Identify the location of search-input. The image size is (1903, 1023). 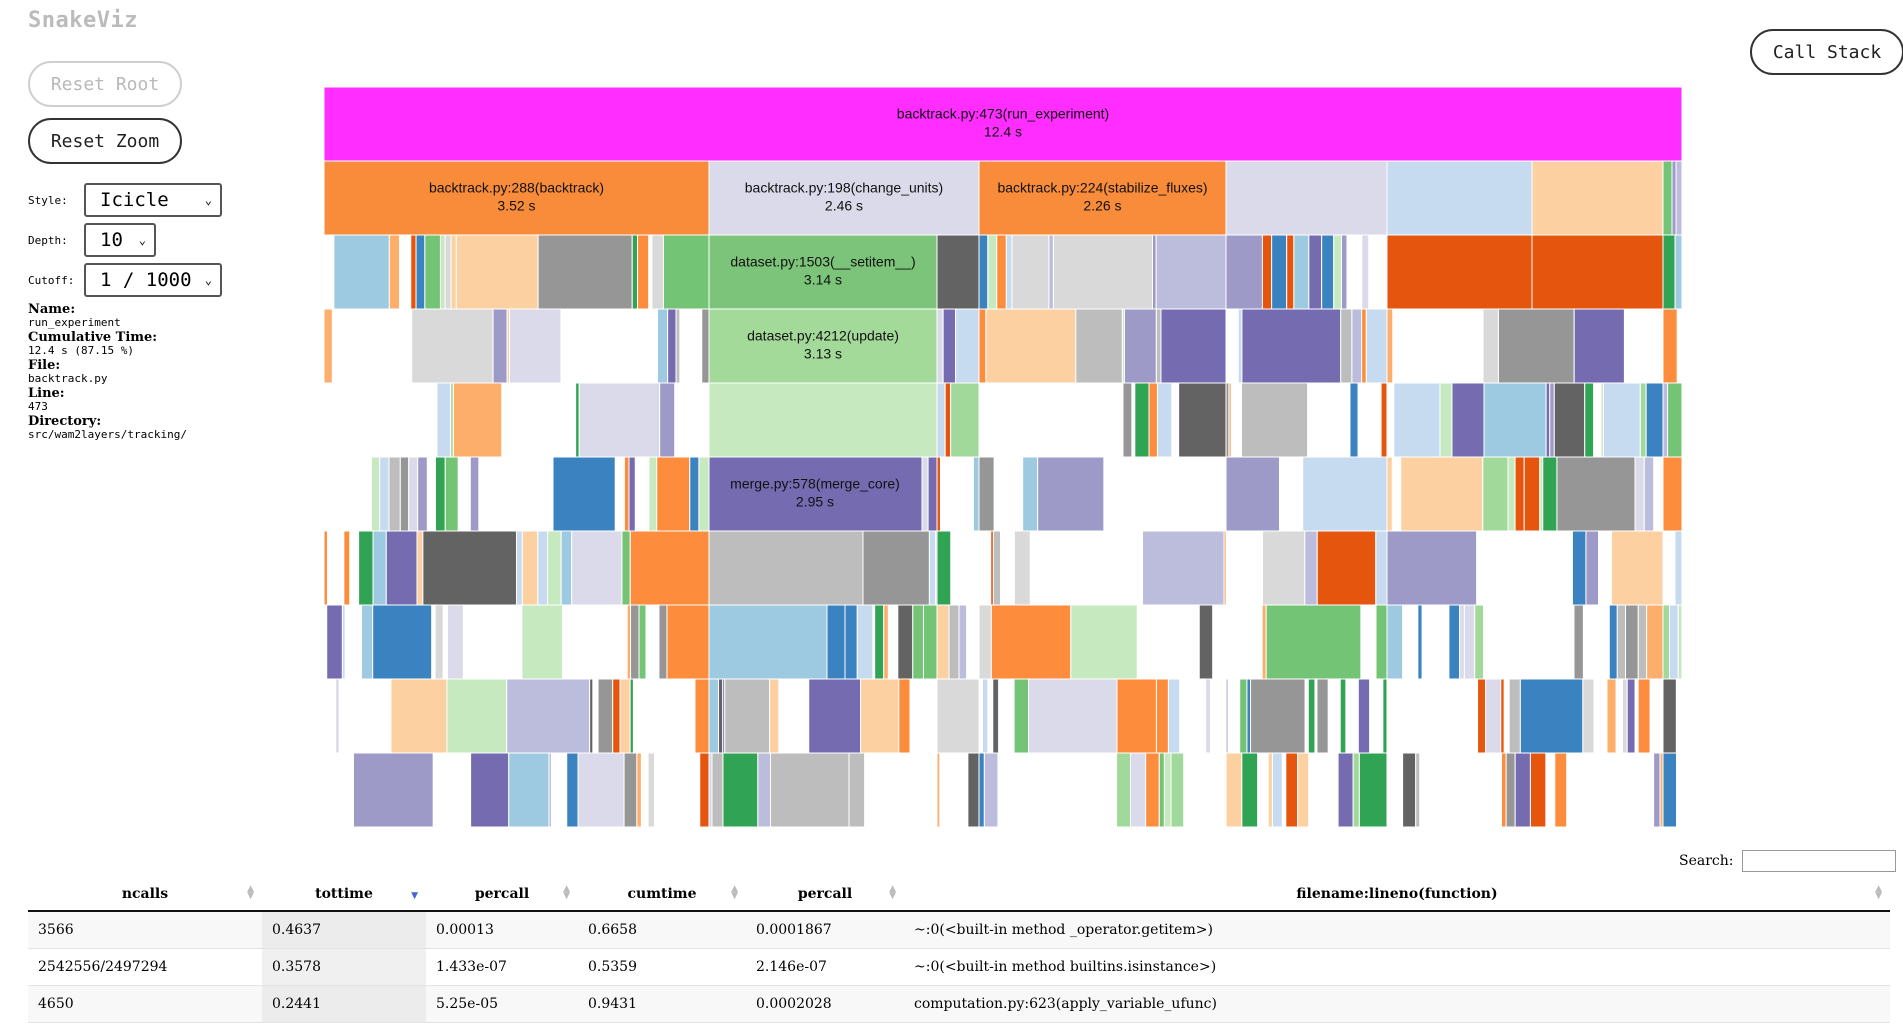
(1818, 861).